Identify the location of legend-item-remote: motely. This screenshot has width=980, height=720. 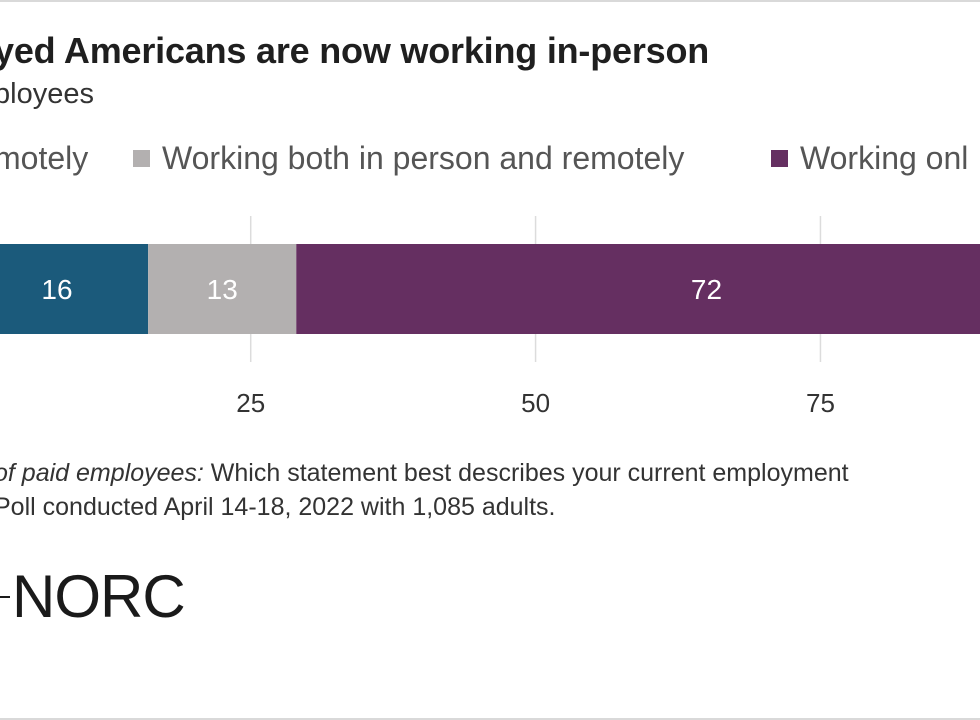
(44, 158).